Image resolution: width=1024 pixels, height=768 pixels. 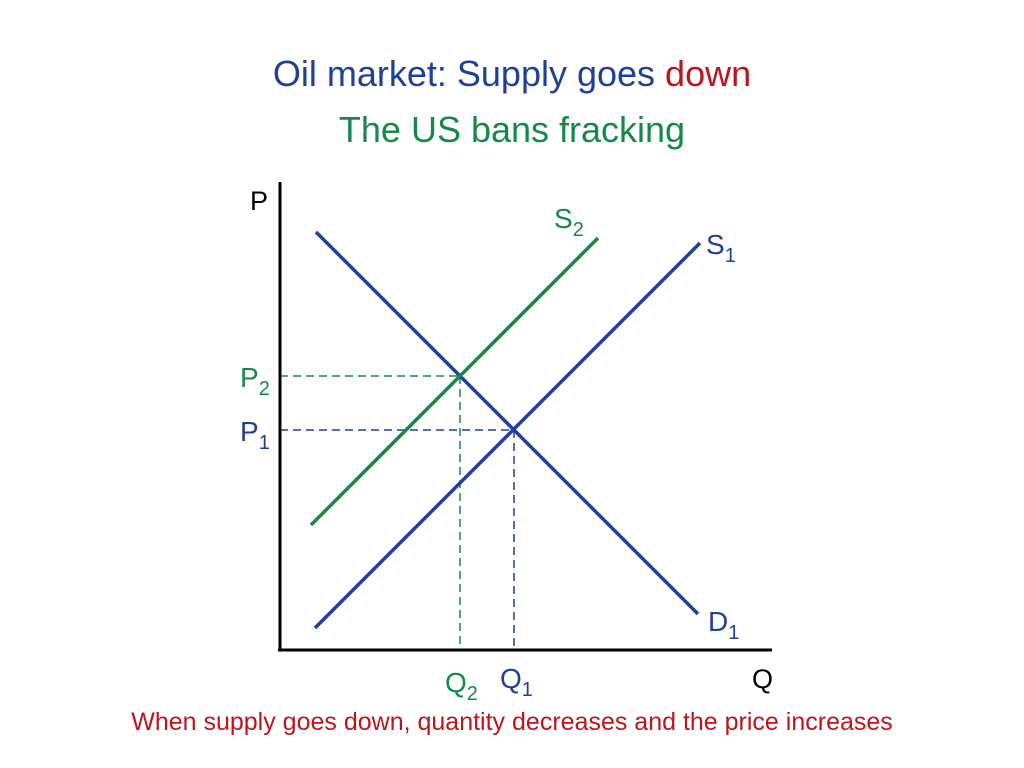 I want to click on x-axis-label: Q, so click(x=762, y=679).